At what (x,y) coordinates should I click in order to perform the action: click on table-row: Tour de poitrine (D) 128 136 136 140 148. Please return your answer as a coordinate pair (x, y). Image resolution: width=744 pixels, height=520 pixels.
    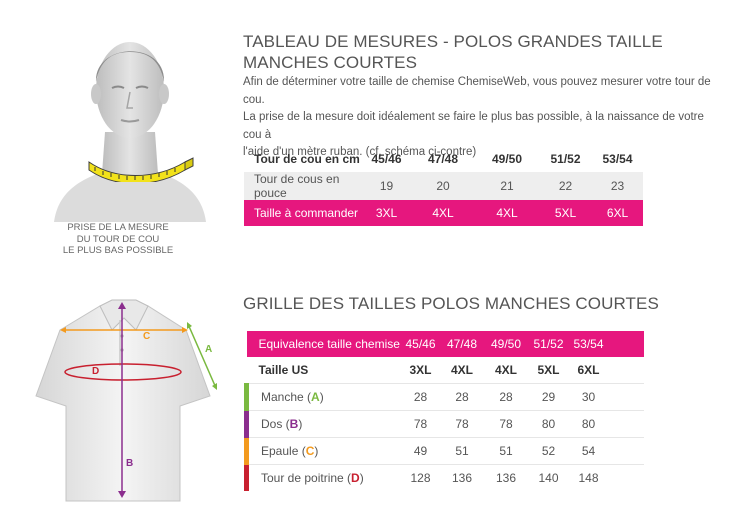
    Looking at the image, I should click on (444, 477).